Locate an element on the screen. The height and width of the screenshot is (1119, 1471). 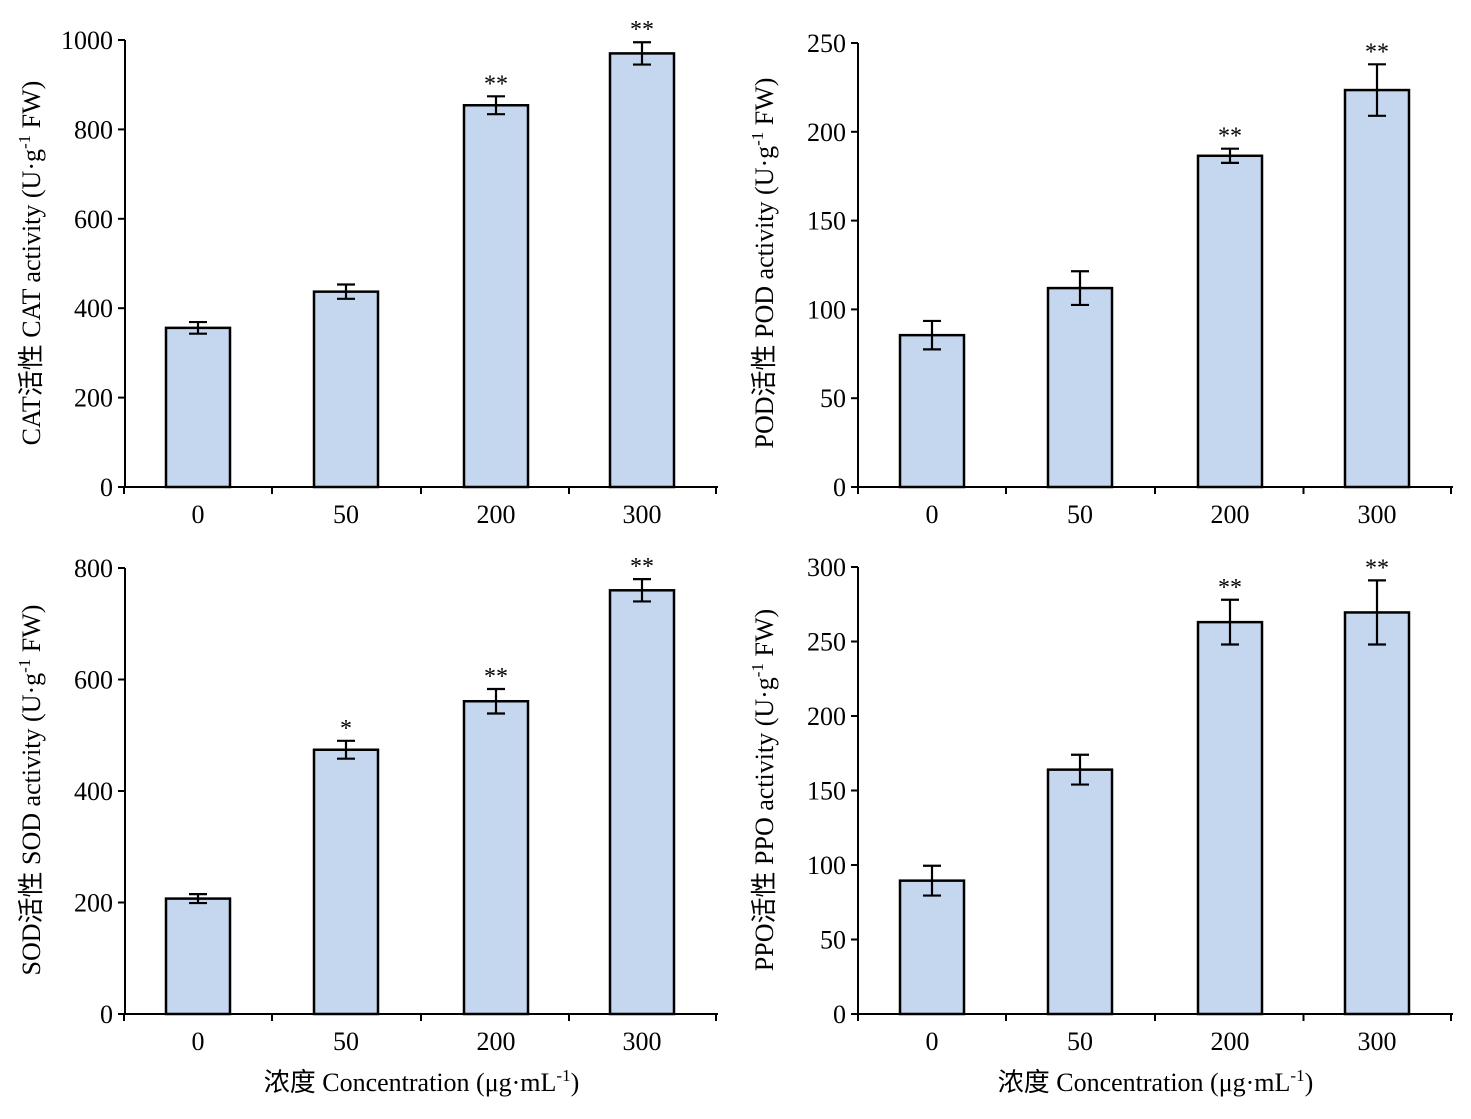
y-tick-label: 1000 is located at coordinates (87, 40).